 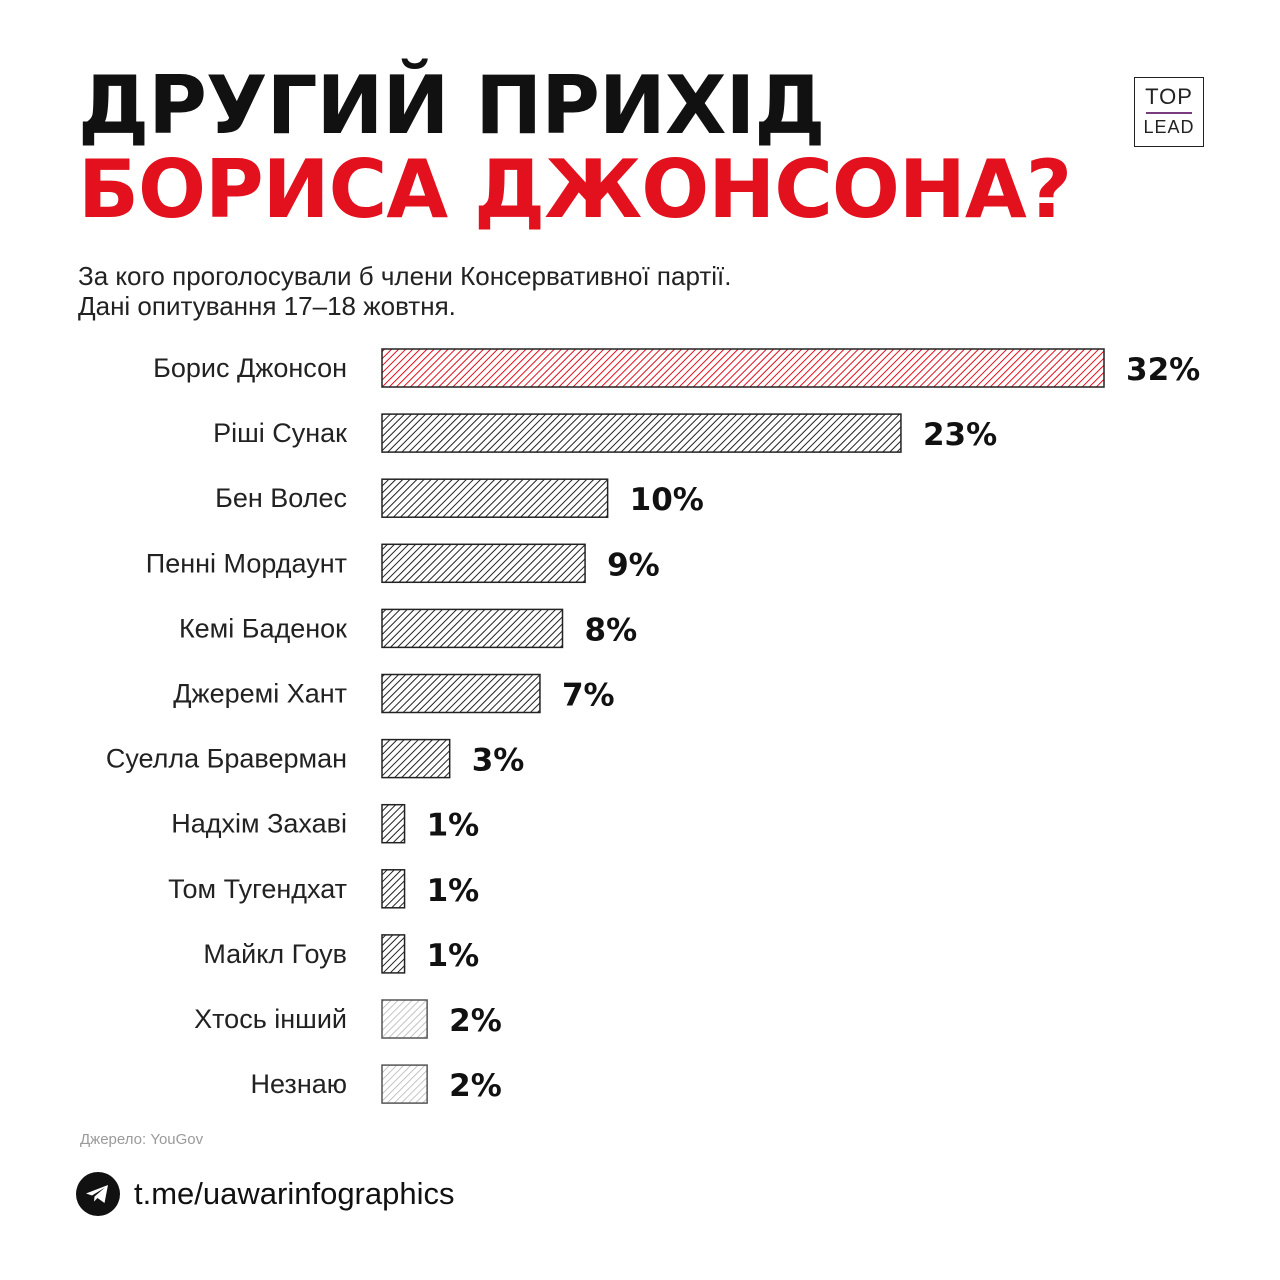 I want to click on category-label: Надхім Захаві, so click(x=259, y=824).